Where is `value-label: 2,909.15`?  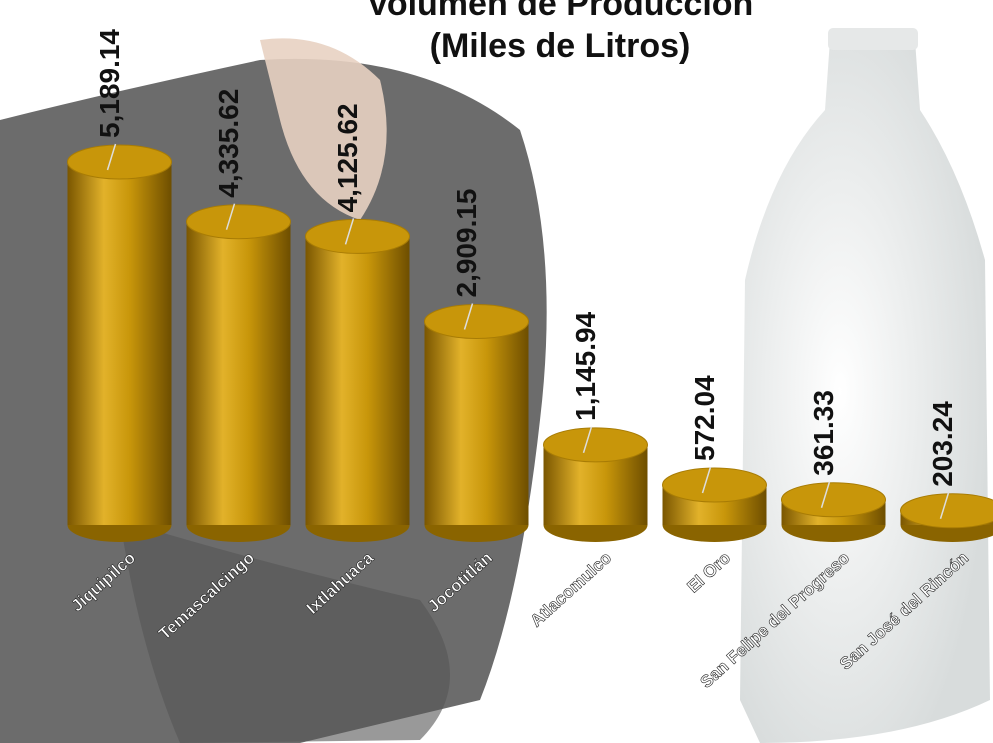 value-label: 2,909.15 is located at coordinates (466, 242).